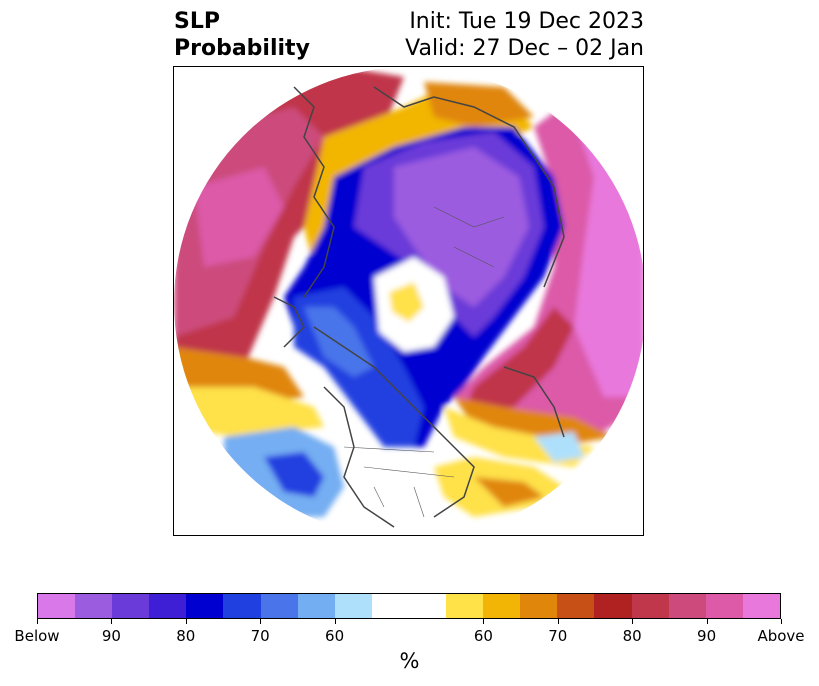  I want to click on title-variable: SLP, so click(197, 21).